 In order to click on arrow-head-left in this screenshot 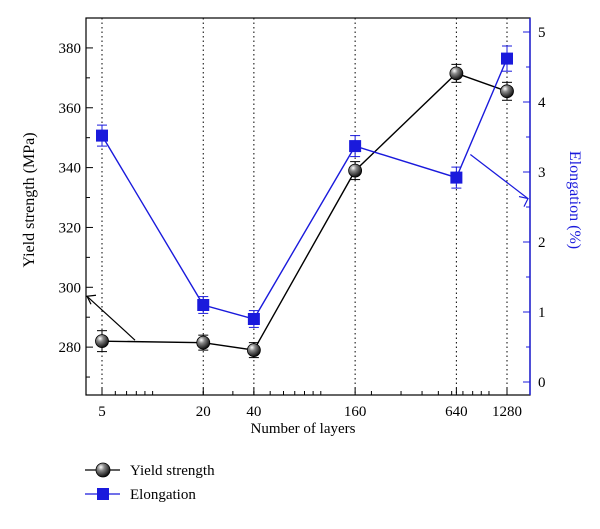, I will do `click(91, 299)`.